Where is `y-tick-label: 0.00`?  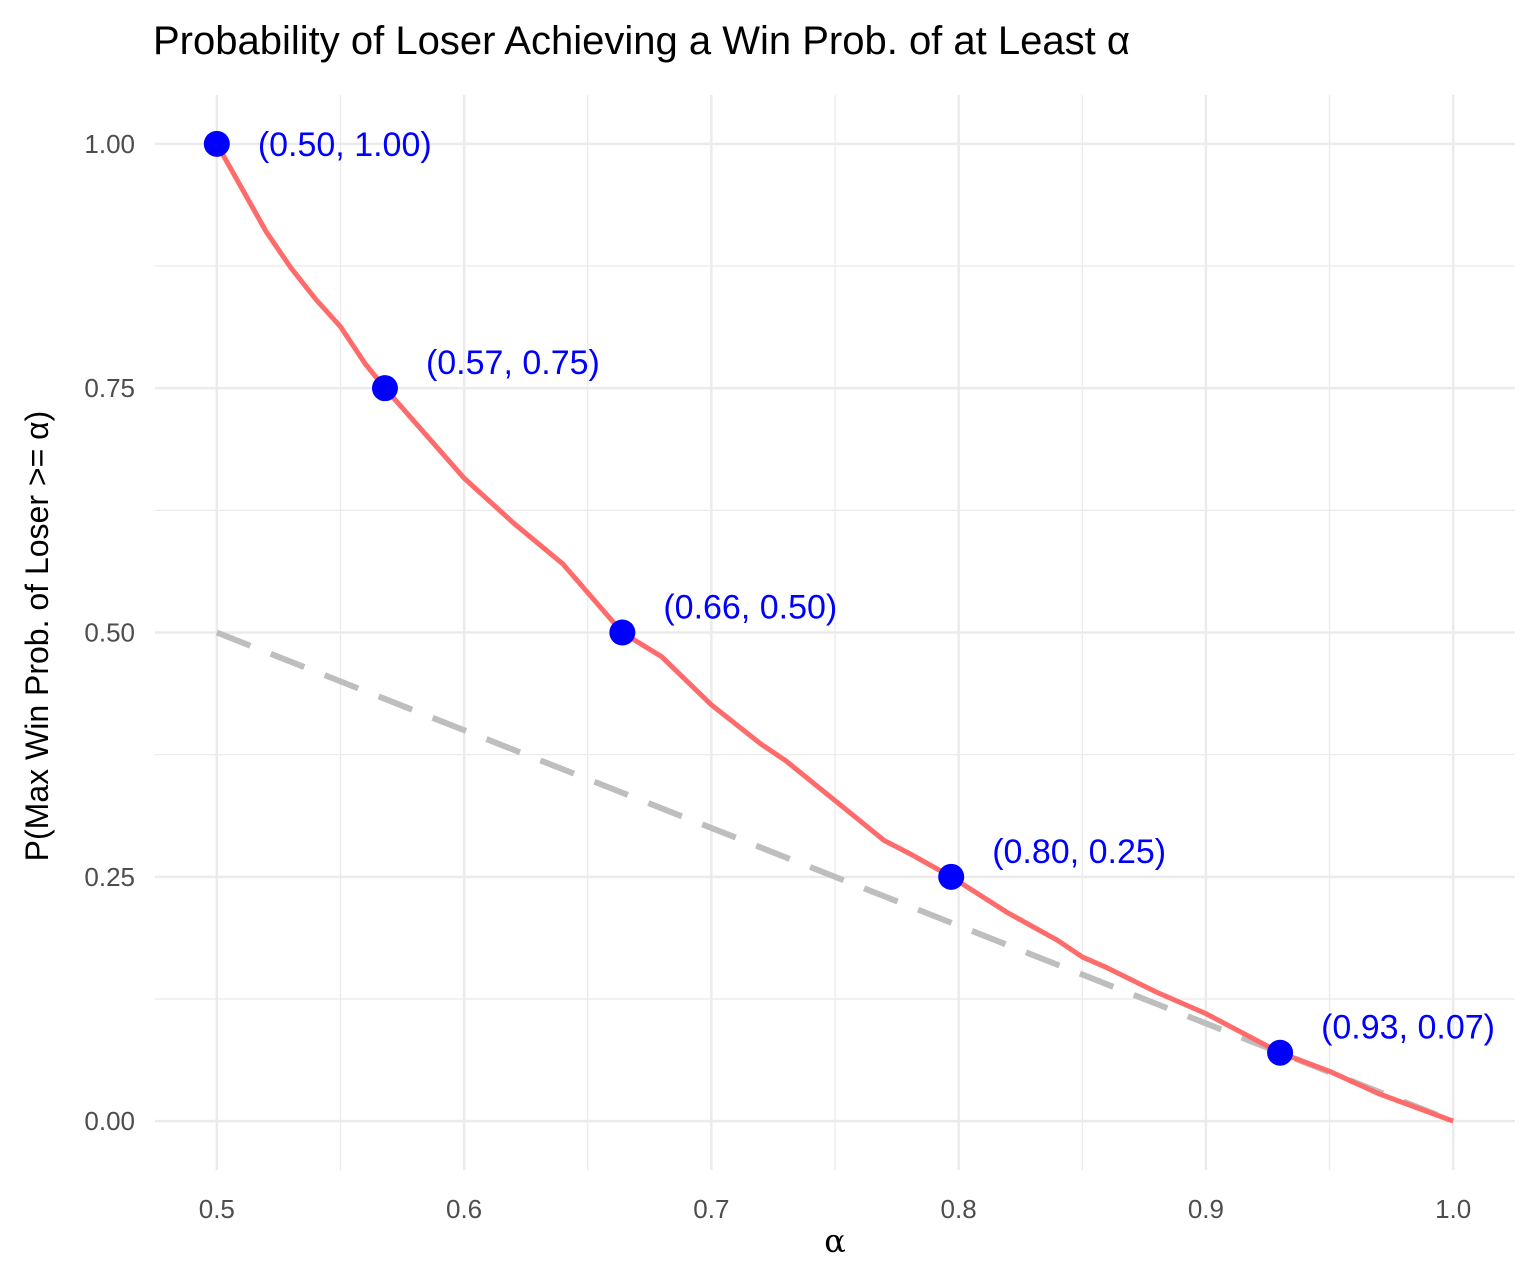
y-tick-label: 0.00 is located at coordinates (109, 1121).